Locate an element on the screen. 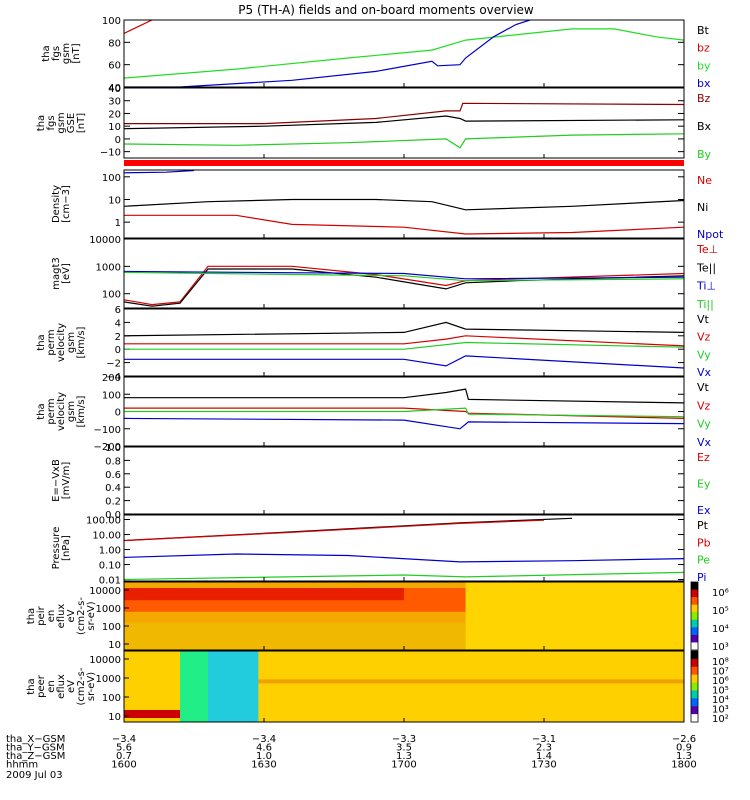  legend-entry: Npot is located at coordinates (710, 234).